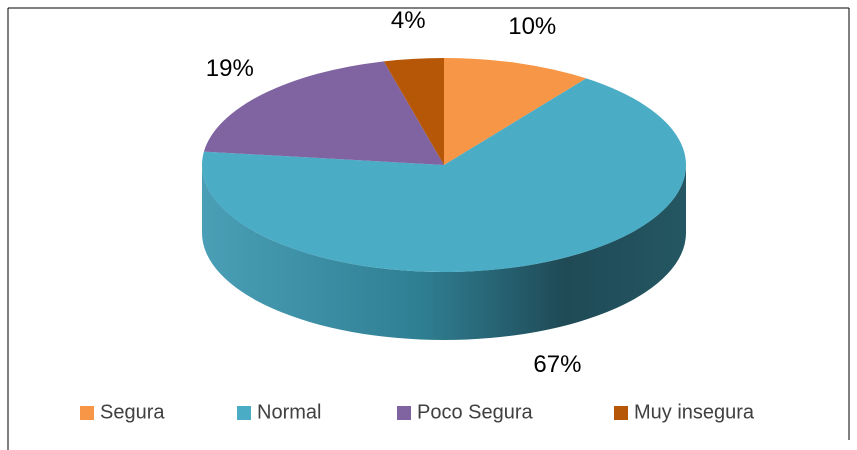 This screenshot has height=450, width=857. I want to click on data-label: 10%, so click(532, 26).